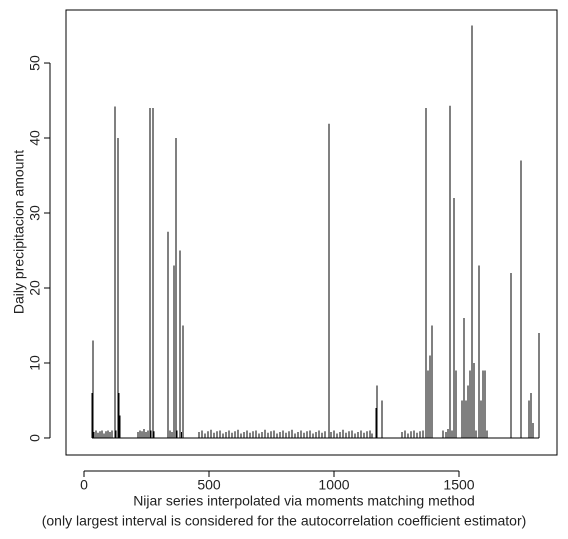  What do you see at coordinates (35, 438) in the screenshot?
I see `y-tick-label: 0` at bounding box center [35, 438].